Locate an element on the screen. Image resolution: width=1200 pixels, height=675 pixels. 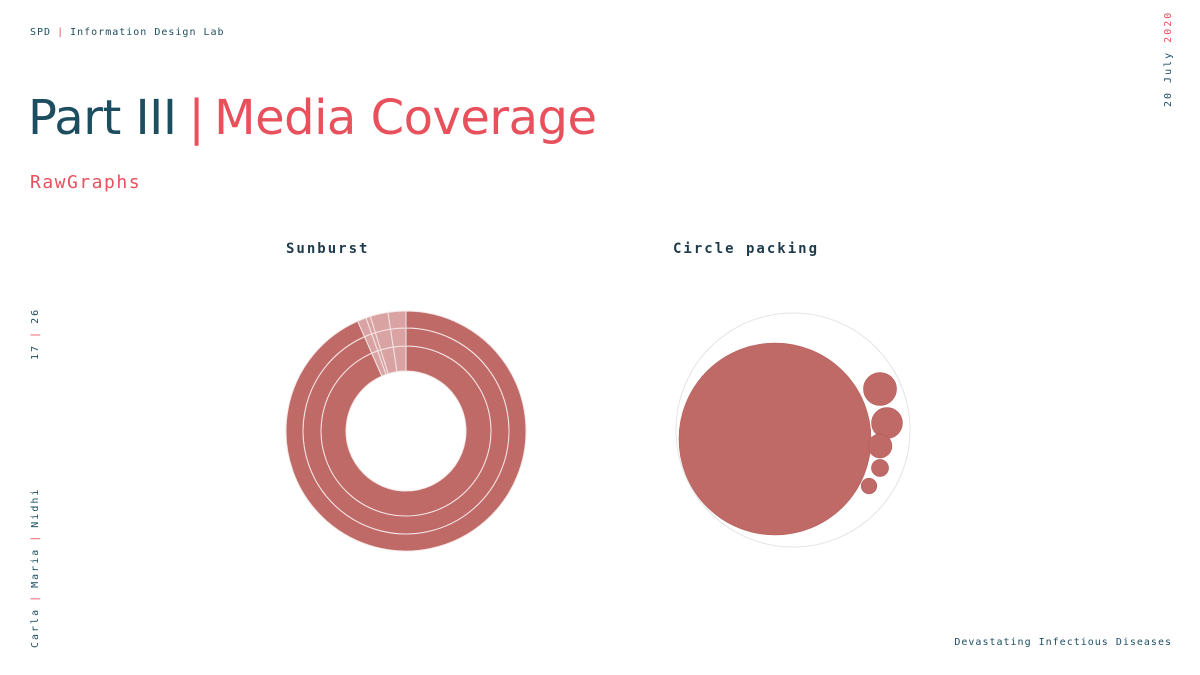
title-part: Part III is located at coordinates (102, 118).